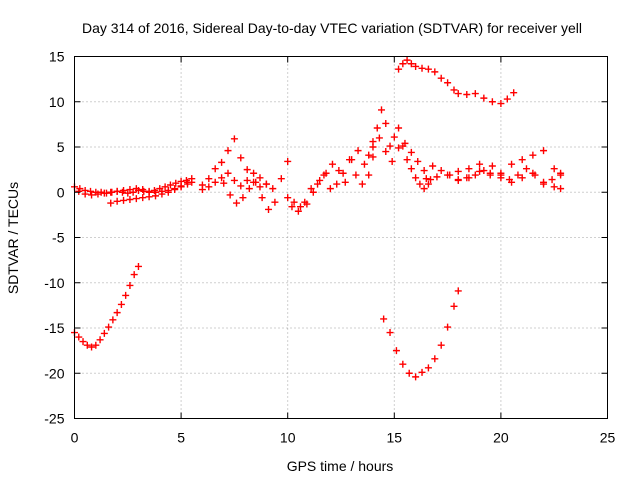 The image size is (640, 480). Describe the element at coordinates (343, 438) in the screenshot. I see `x-tick-labels: 0 5 10 15 20 25` at that location.